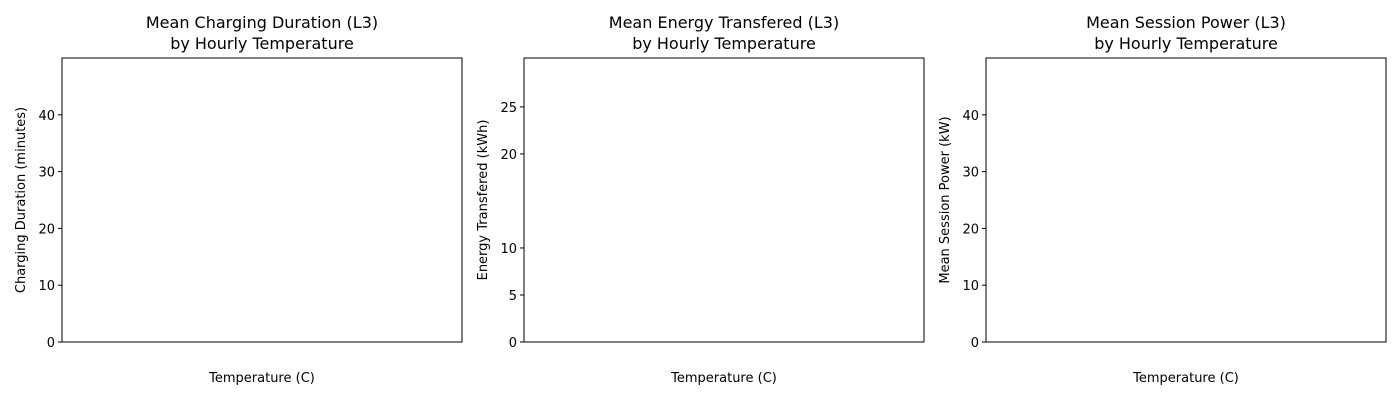 This screenshot has height=400, width=1400. Describe the element at coordinates (508, 108) in the screenshot. I see `y-tick-label: 25` at that location.